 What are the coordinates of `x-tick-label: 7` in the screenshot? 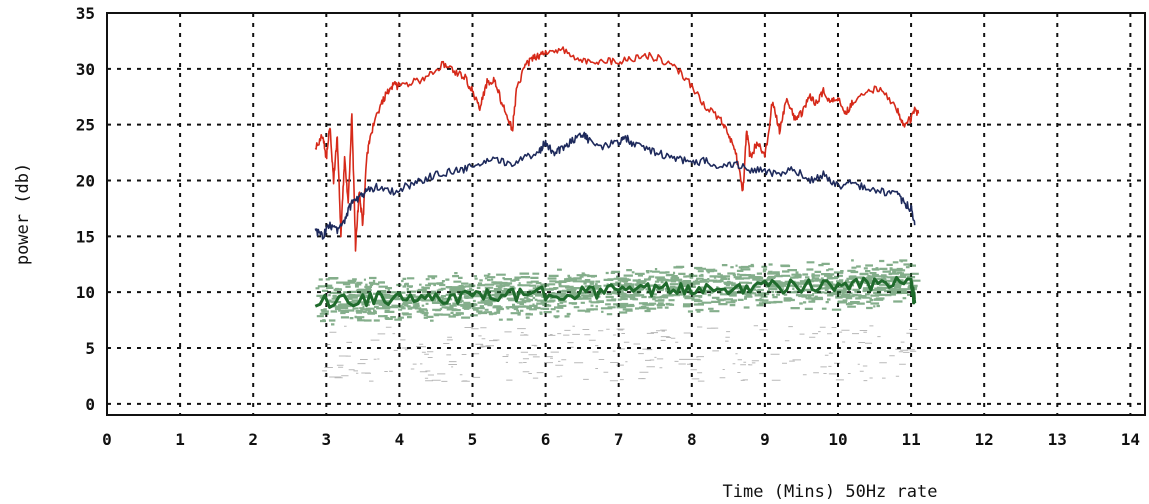 It's located at (619, 439).